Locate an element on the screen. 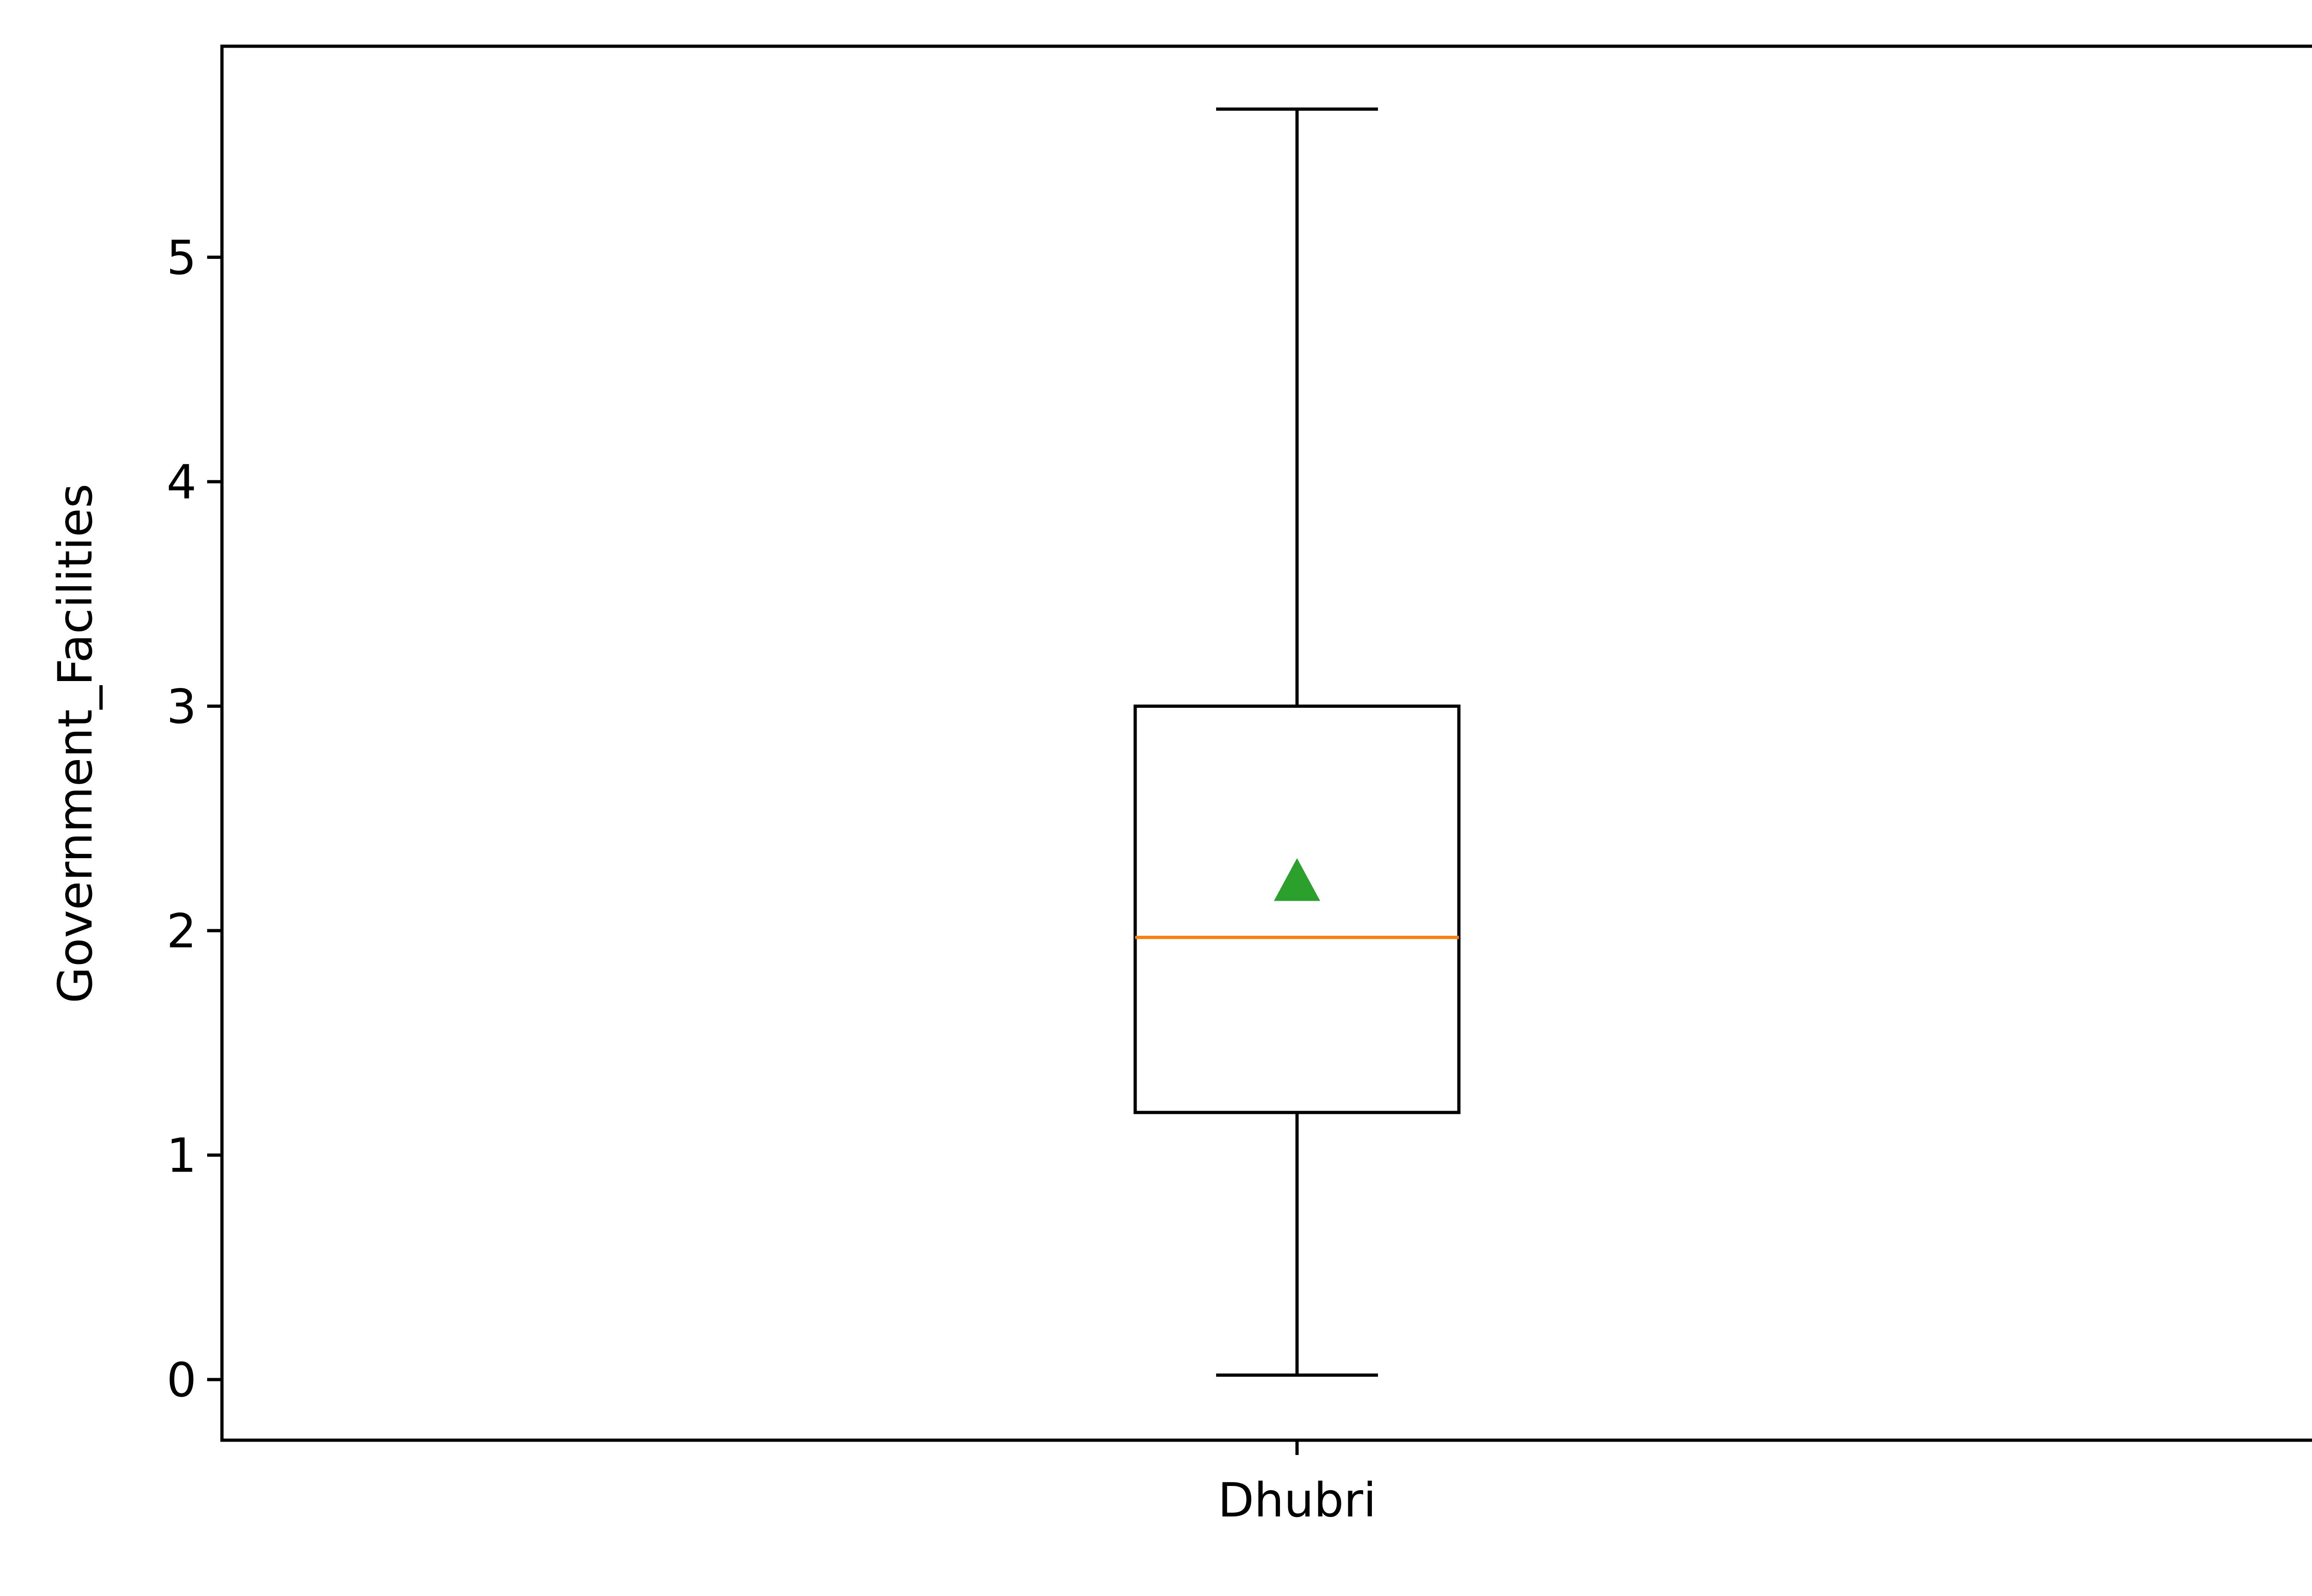 This screenshot has width=2312, height=1596. plot-layer is located at coordinates (1297, 742).